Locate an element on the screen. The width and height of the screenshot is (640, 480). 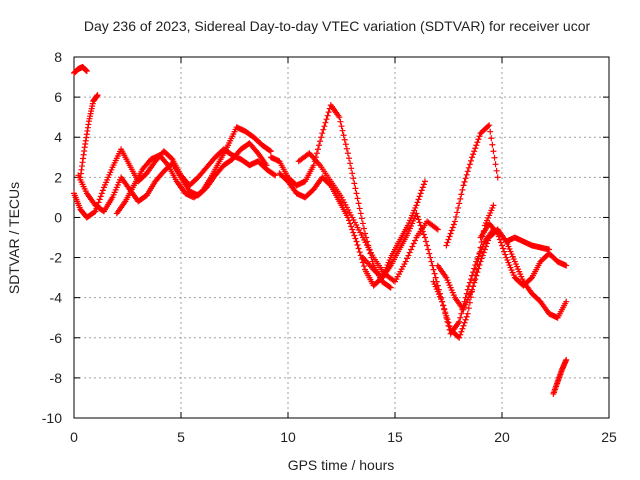
y-tick-label: -6 is located at coordinates (56, 338).